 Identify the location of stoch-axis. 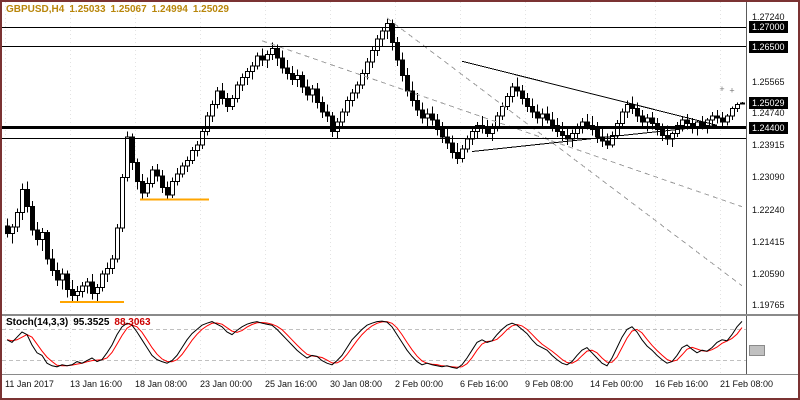
(772, 345).